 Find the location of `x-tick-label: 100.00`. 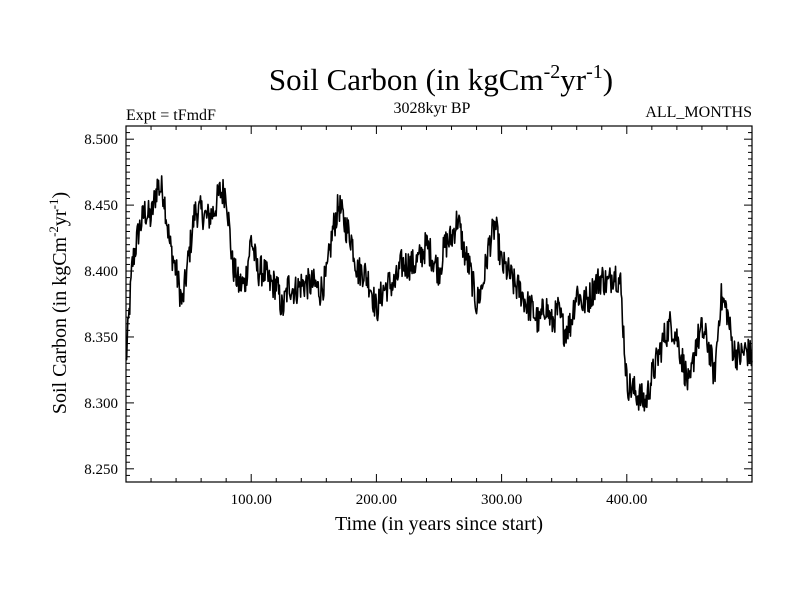

x-tick-label: 100.00 is located at coordinates (251, 500).